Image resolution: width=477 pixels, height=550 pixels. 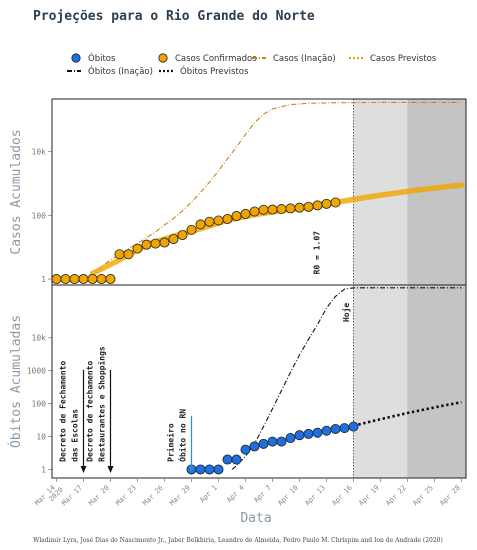 What do you see at coordinates (99, 496) in the screenshot?
I see `xtick-label: Mar 20` at bounding box center [99, 496].